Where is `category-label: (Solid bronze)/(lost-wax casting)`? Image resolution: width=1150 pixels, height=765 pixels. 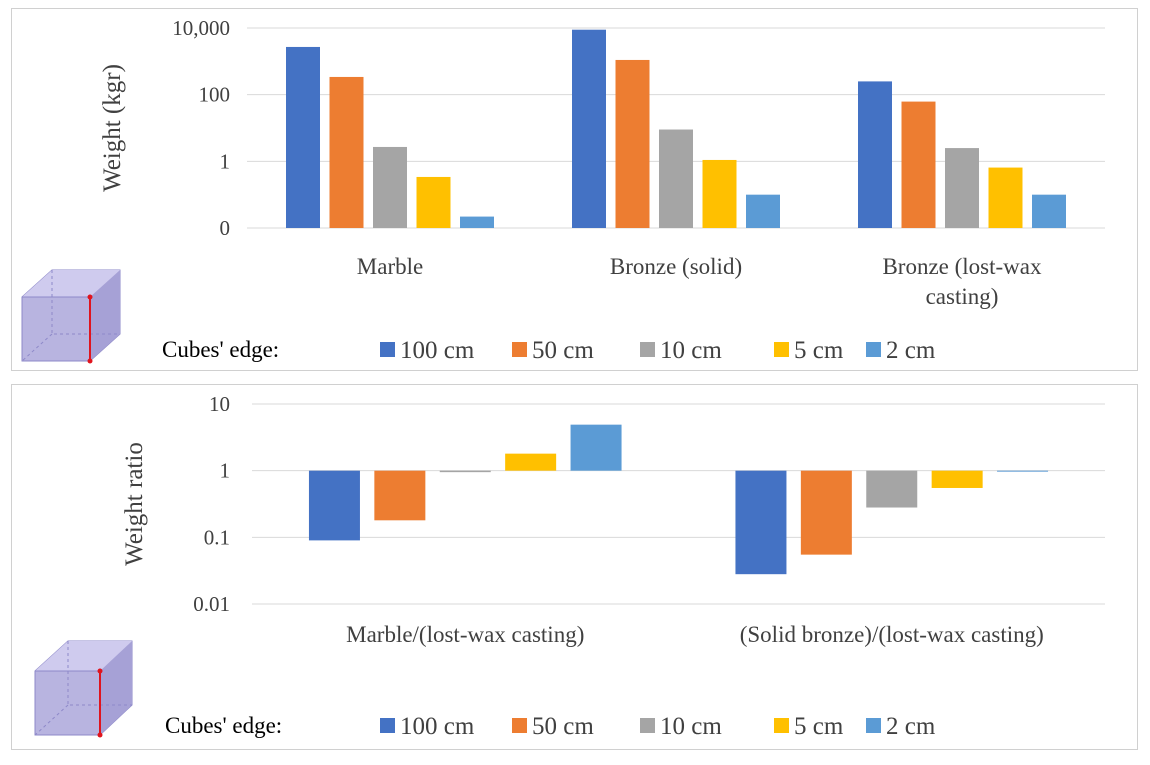 category-label: (Solid bronze)/(lost-wax casting) is located at coordinates (892, 634).